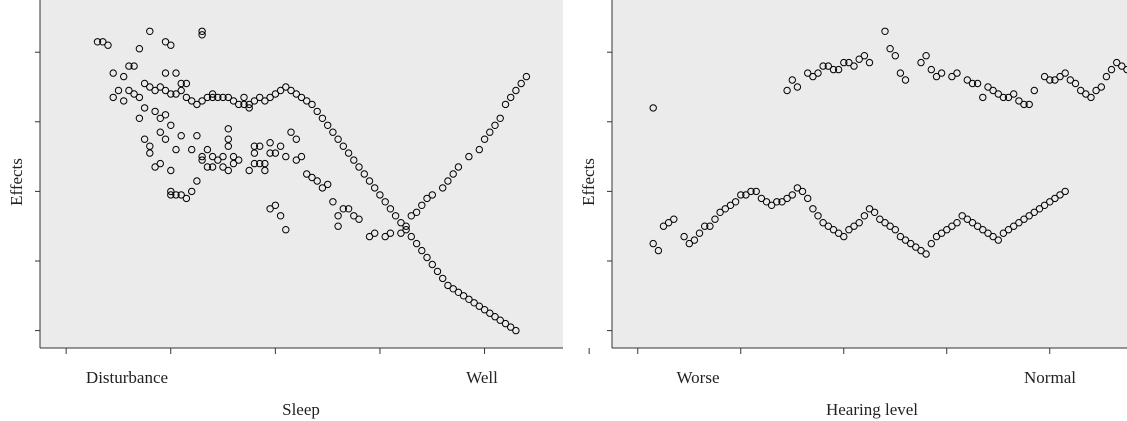 The image size is (1127, 421). Describe the element at coordinates (482, 377) in the screenshot. I see `x-tick-label-sleep-high: Well` at that location.